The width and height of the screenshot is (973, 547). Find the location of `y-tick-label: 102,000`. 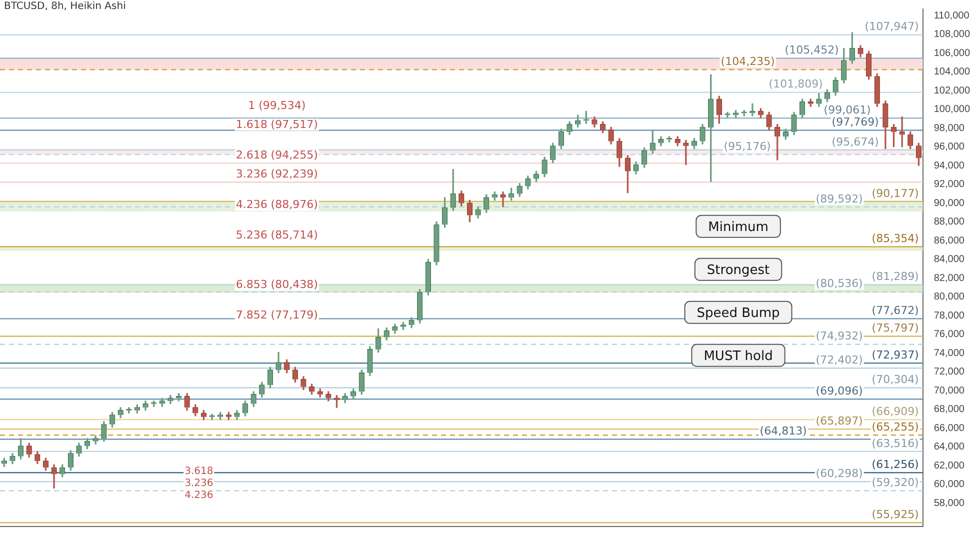

y-tick-label: 102,000 is located at coordinates (952, 90).